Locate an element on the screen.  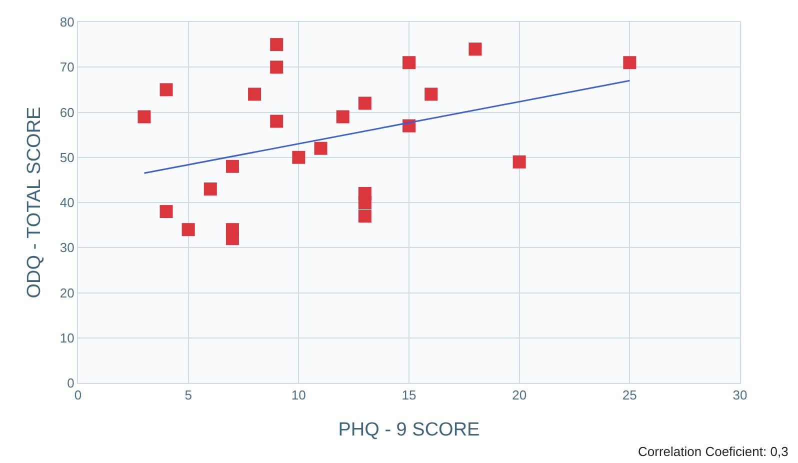
x-tick-label: 30 is located at coordinates (740, 395).